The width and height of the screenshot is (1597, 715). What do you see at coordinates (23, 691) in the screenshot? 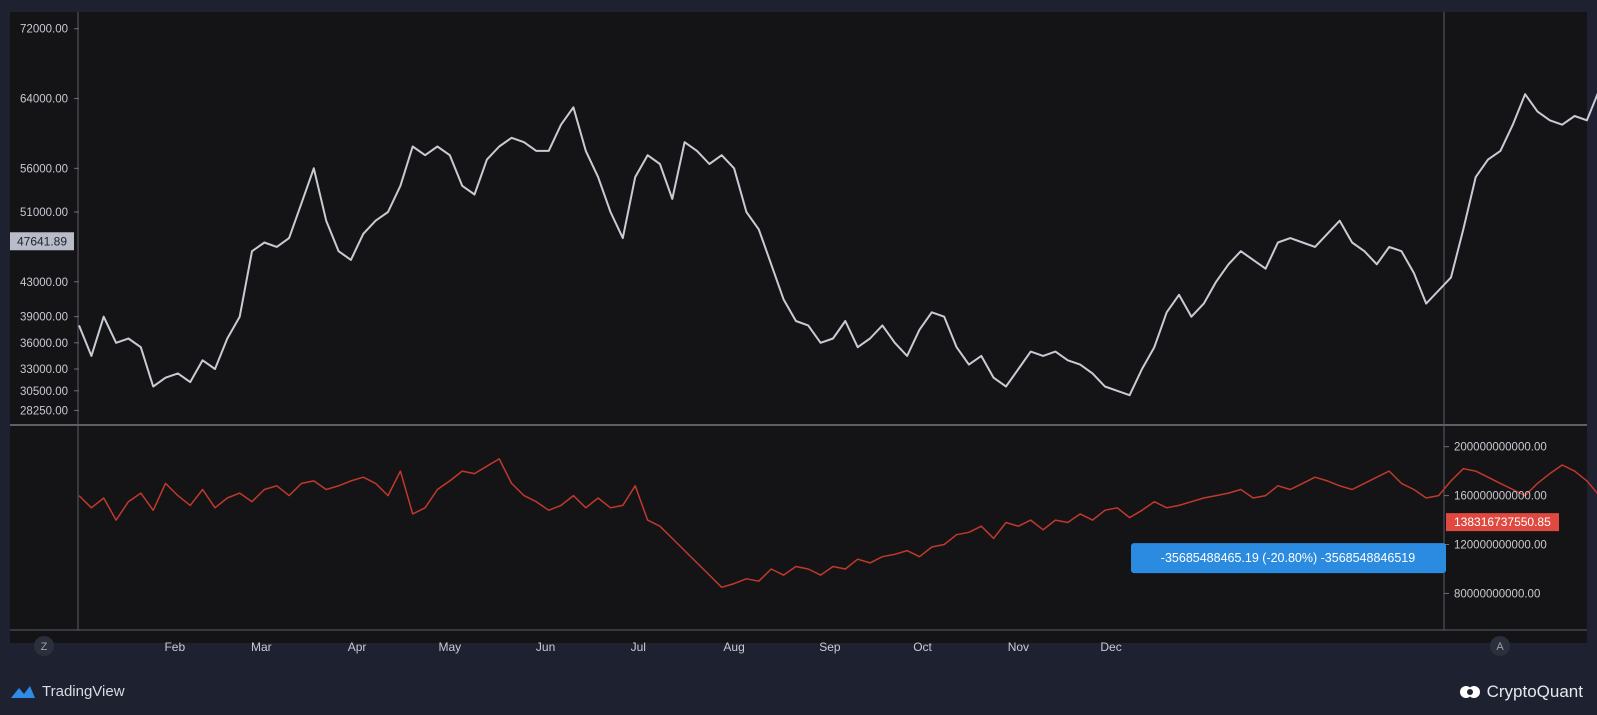
I see `tradingview-logo-icon` at bounding box center [23, 691].